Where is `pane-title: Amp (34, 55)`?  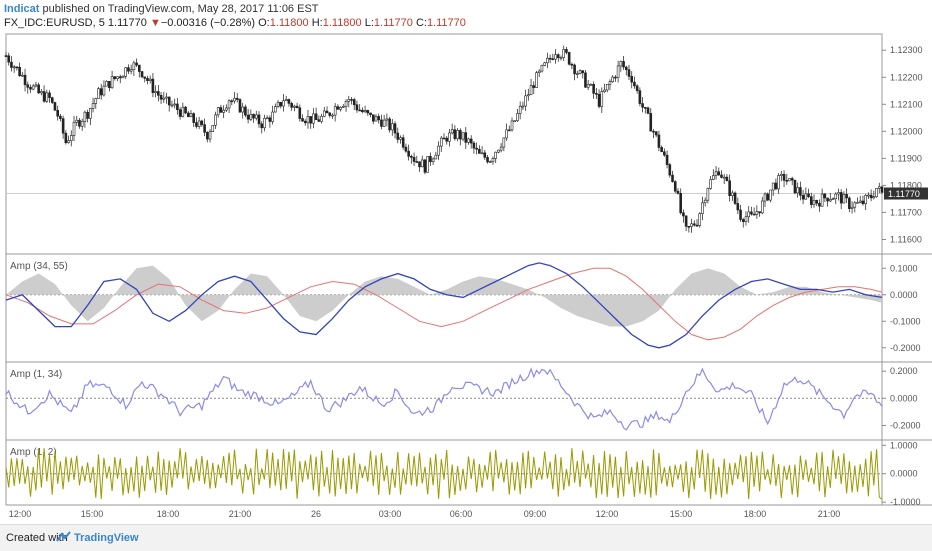 pane-title: Amp (34, 55) is located at coordinates (39, 266).